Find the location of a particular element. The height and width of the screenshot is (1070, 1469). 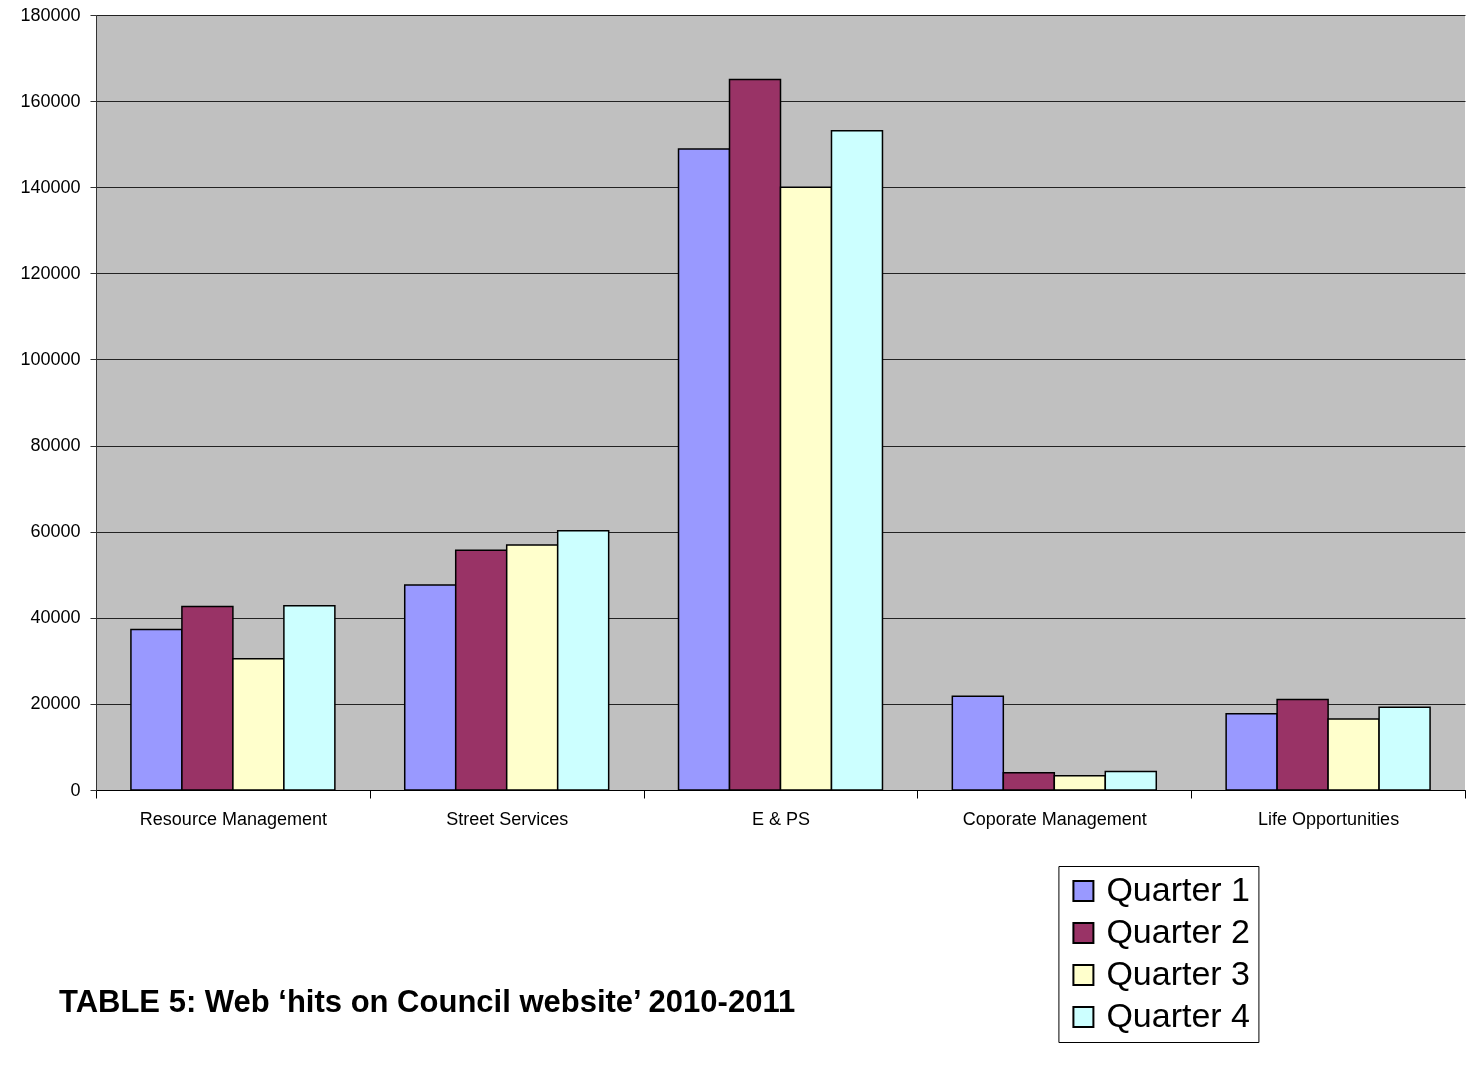

y-tick-label: 0 is located at coordinates (75, 789).